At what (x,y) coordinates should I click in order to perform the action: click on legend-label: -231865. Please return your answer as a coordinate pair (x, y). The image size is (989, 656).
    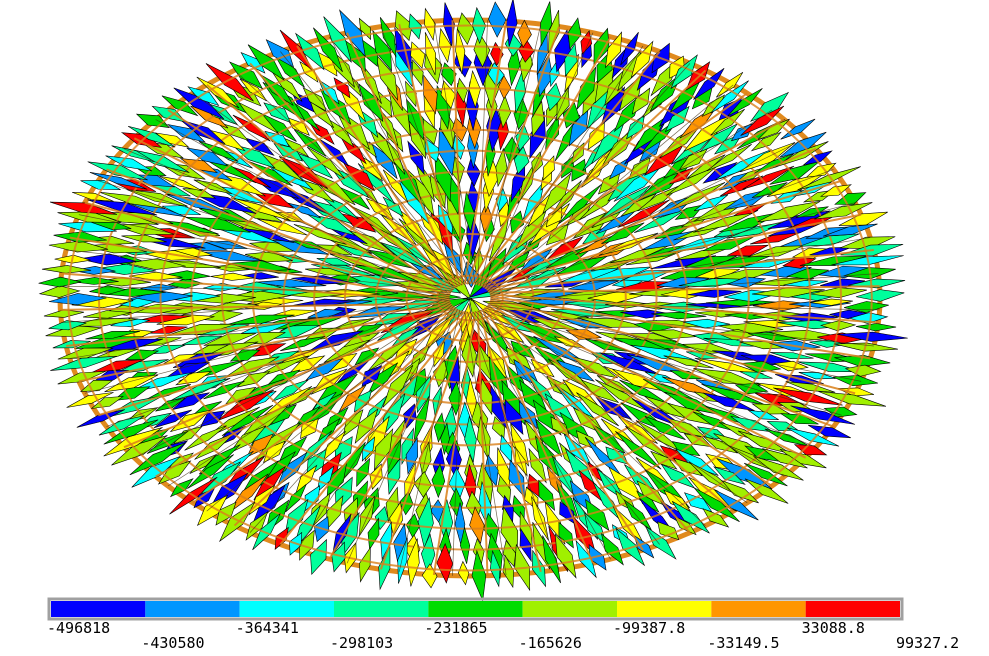
    Looking at the image, I should click on (455, 628).